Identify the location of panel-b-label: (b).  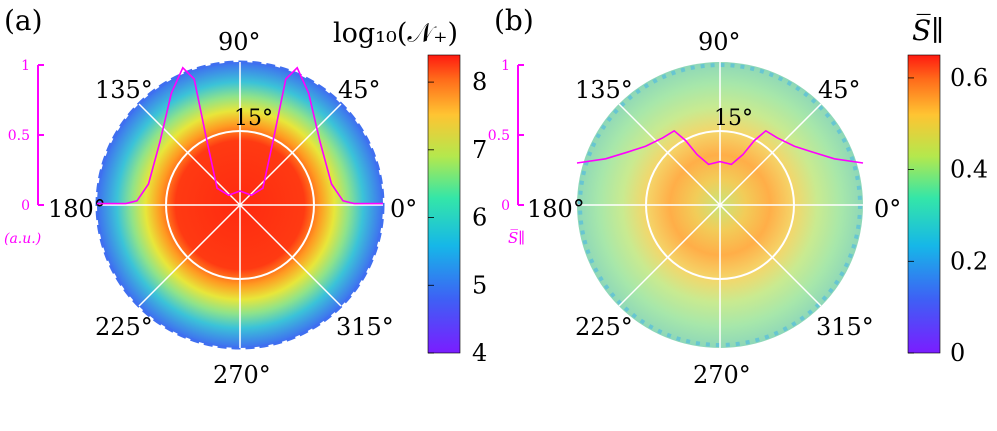
(514, 20).